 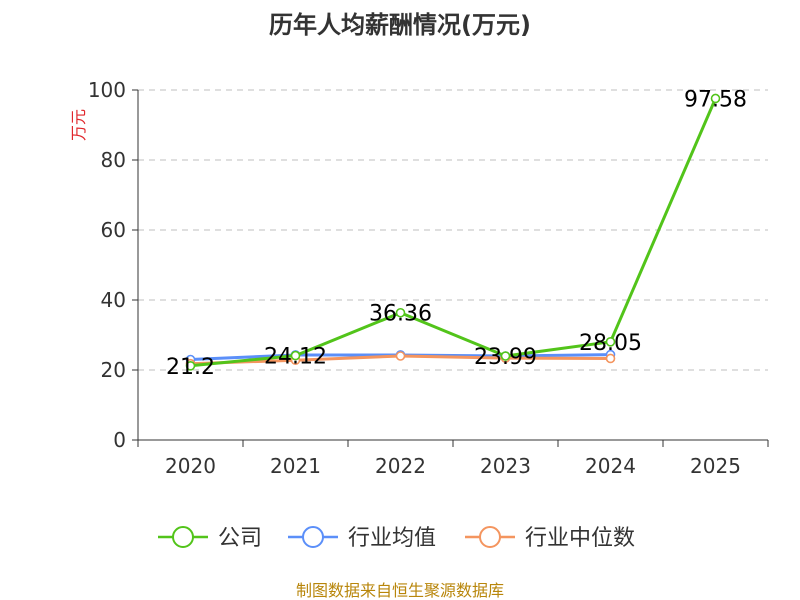 I want to click on legend-label: 行业均值, so click(x=392, y=538).